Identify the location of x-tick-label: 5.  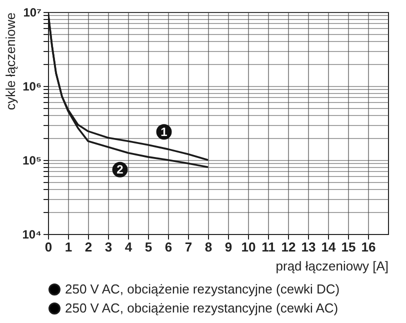
(148, 247).